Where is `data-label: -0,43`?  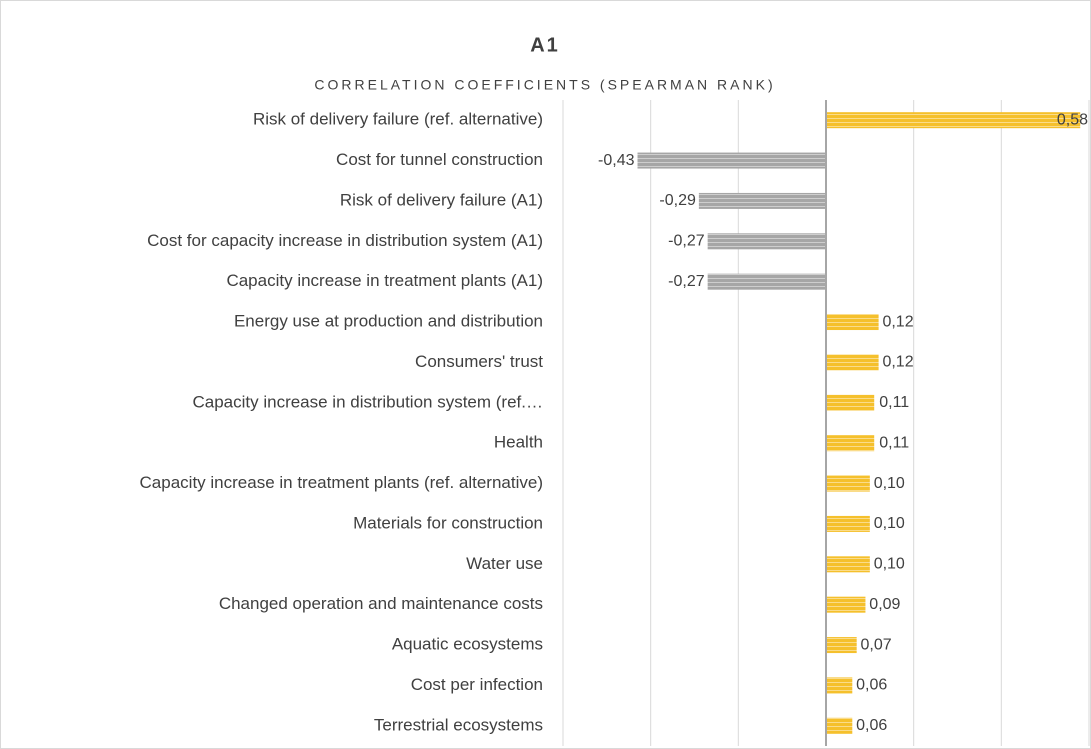
data-label: -0,43 is located at coordinates (616, 160).